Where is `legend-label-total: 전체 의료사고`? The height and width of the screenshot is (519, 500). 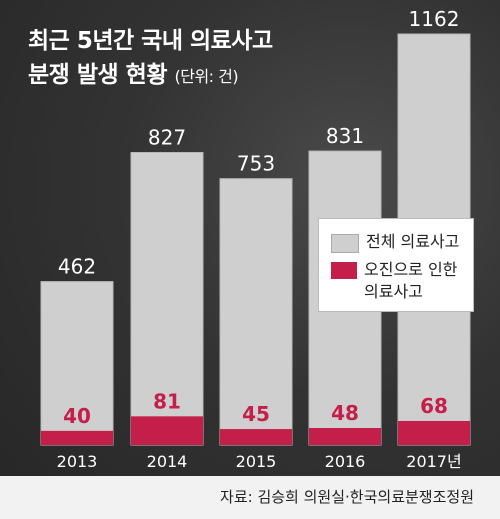
legend-label-total: 전체 의료사고 is located at coordinates (413, 241).